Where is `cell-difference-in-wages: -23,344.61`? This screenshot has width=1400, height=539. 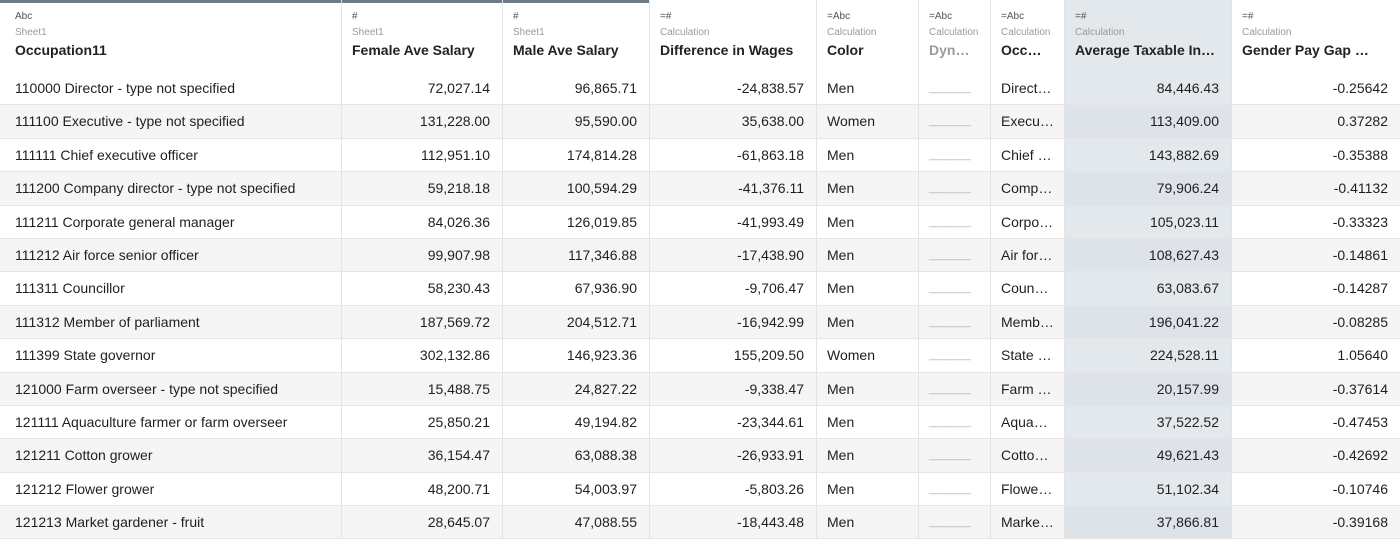
cell-difference-in-wages: -23,344.61 is located at coordinates (733, 422).